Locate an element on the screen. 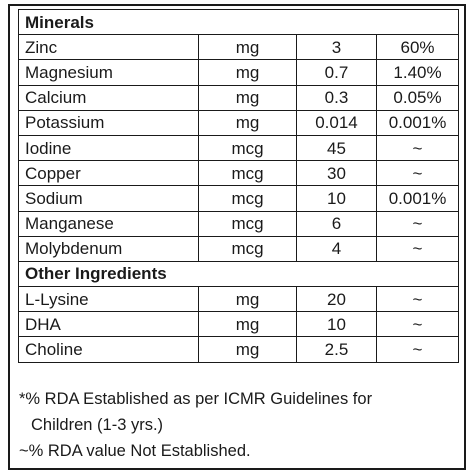 Image resolution: width=474 pixels, height=474 pixels. rda-percent: 60% is located at coordinates (417, 47).